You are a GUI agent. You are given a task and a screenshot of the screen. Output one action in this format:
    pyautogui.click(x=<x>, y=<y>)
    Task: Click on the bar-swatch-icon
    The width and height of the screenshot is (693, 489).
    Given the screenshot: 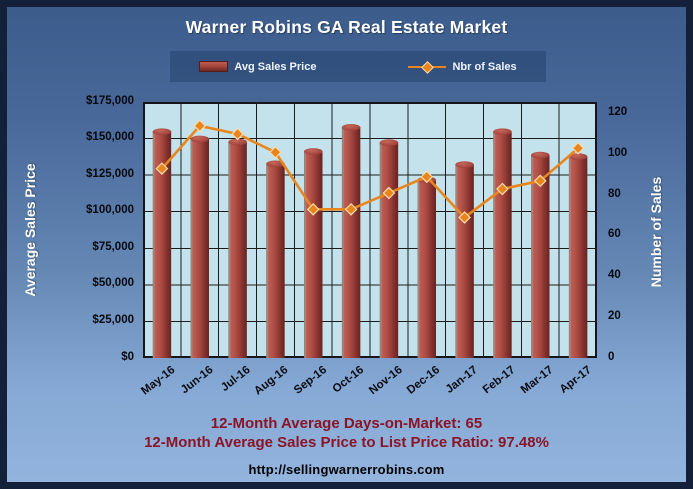 What is the action you would take?
    pyautogui.click(x=214, y=66)
    